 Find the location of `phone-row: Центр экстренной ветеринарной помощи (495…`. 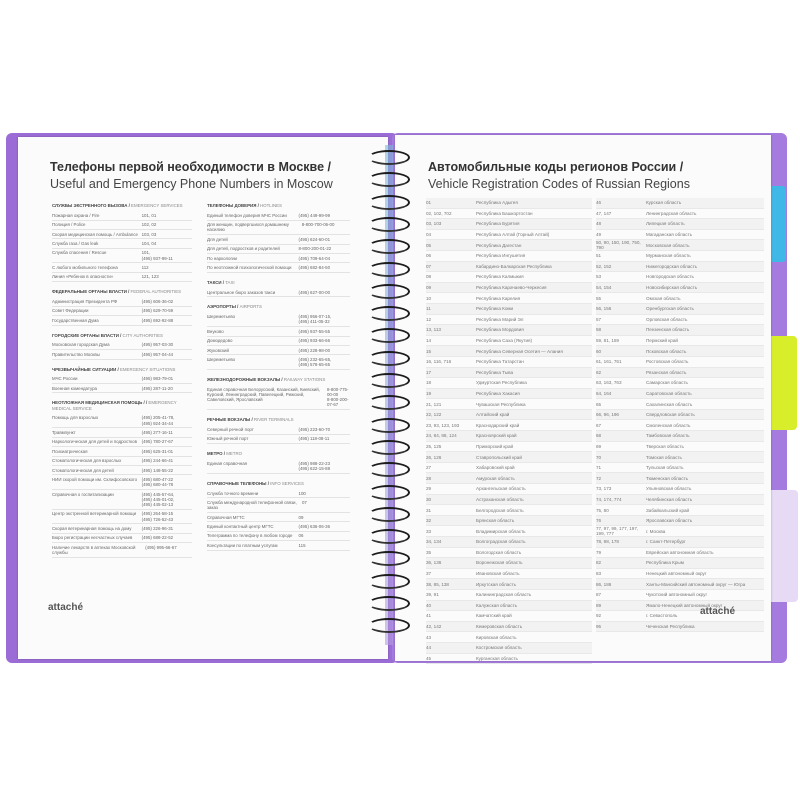

phone-row: Центр экстренной ветеринарной помощи (495… is located at coordinates (122, 517).